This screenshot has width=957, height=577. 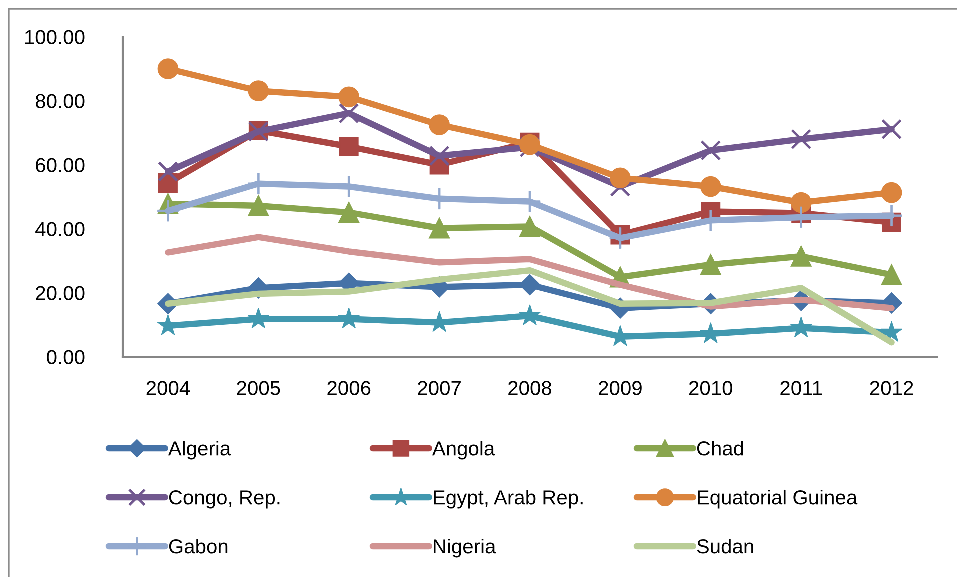 I want to click on legend-label: Equatorial Guinea, so click(x=778, y=499).